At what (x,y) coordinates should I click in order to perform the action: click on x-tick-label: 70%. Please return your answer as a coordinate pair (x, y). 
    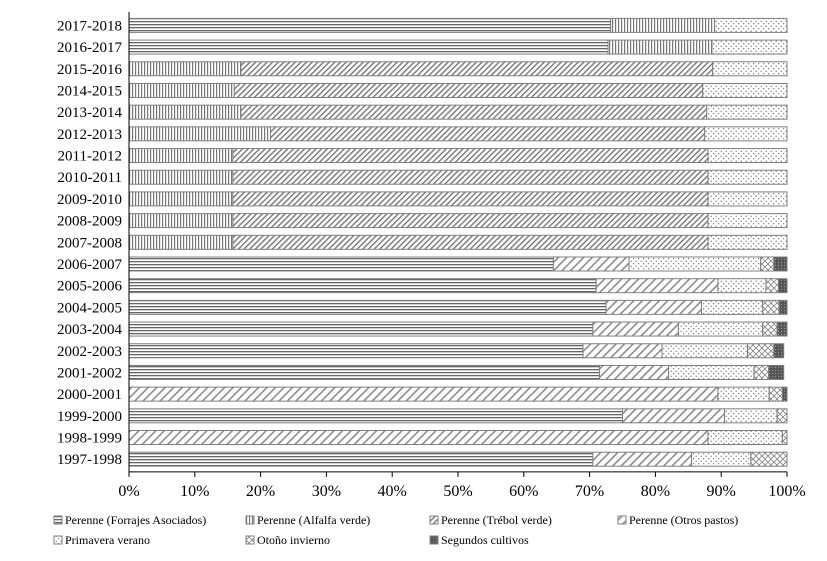
    Looking at the image, I should click on (589, 491).